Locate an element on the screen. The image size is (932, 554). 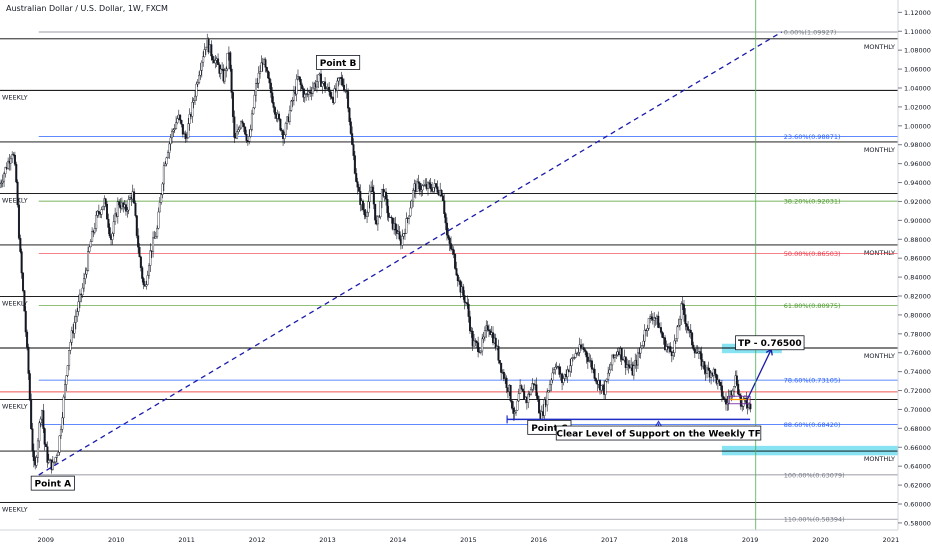
timeframe-marker: MONTHLY is located at coordinates (879, 47).